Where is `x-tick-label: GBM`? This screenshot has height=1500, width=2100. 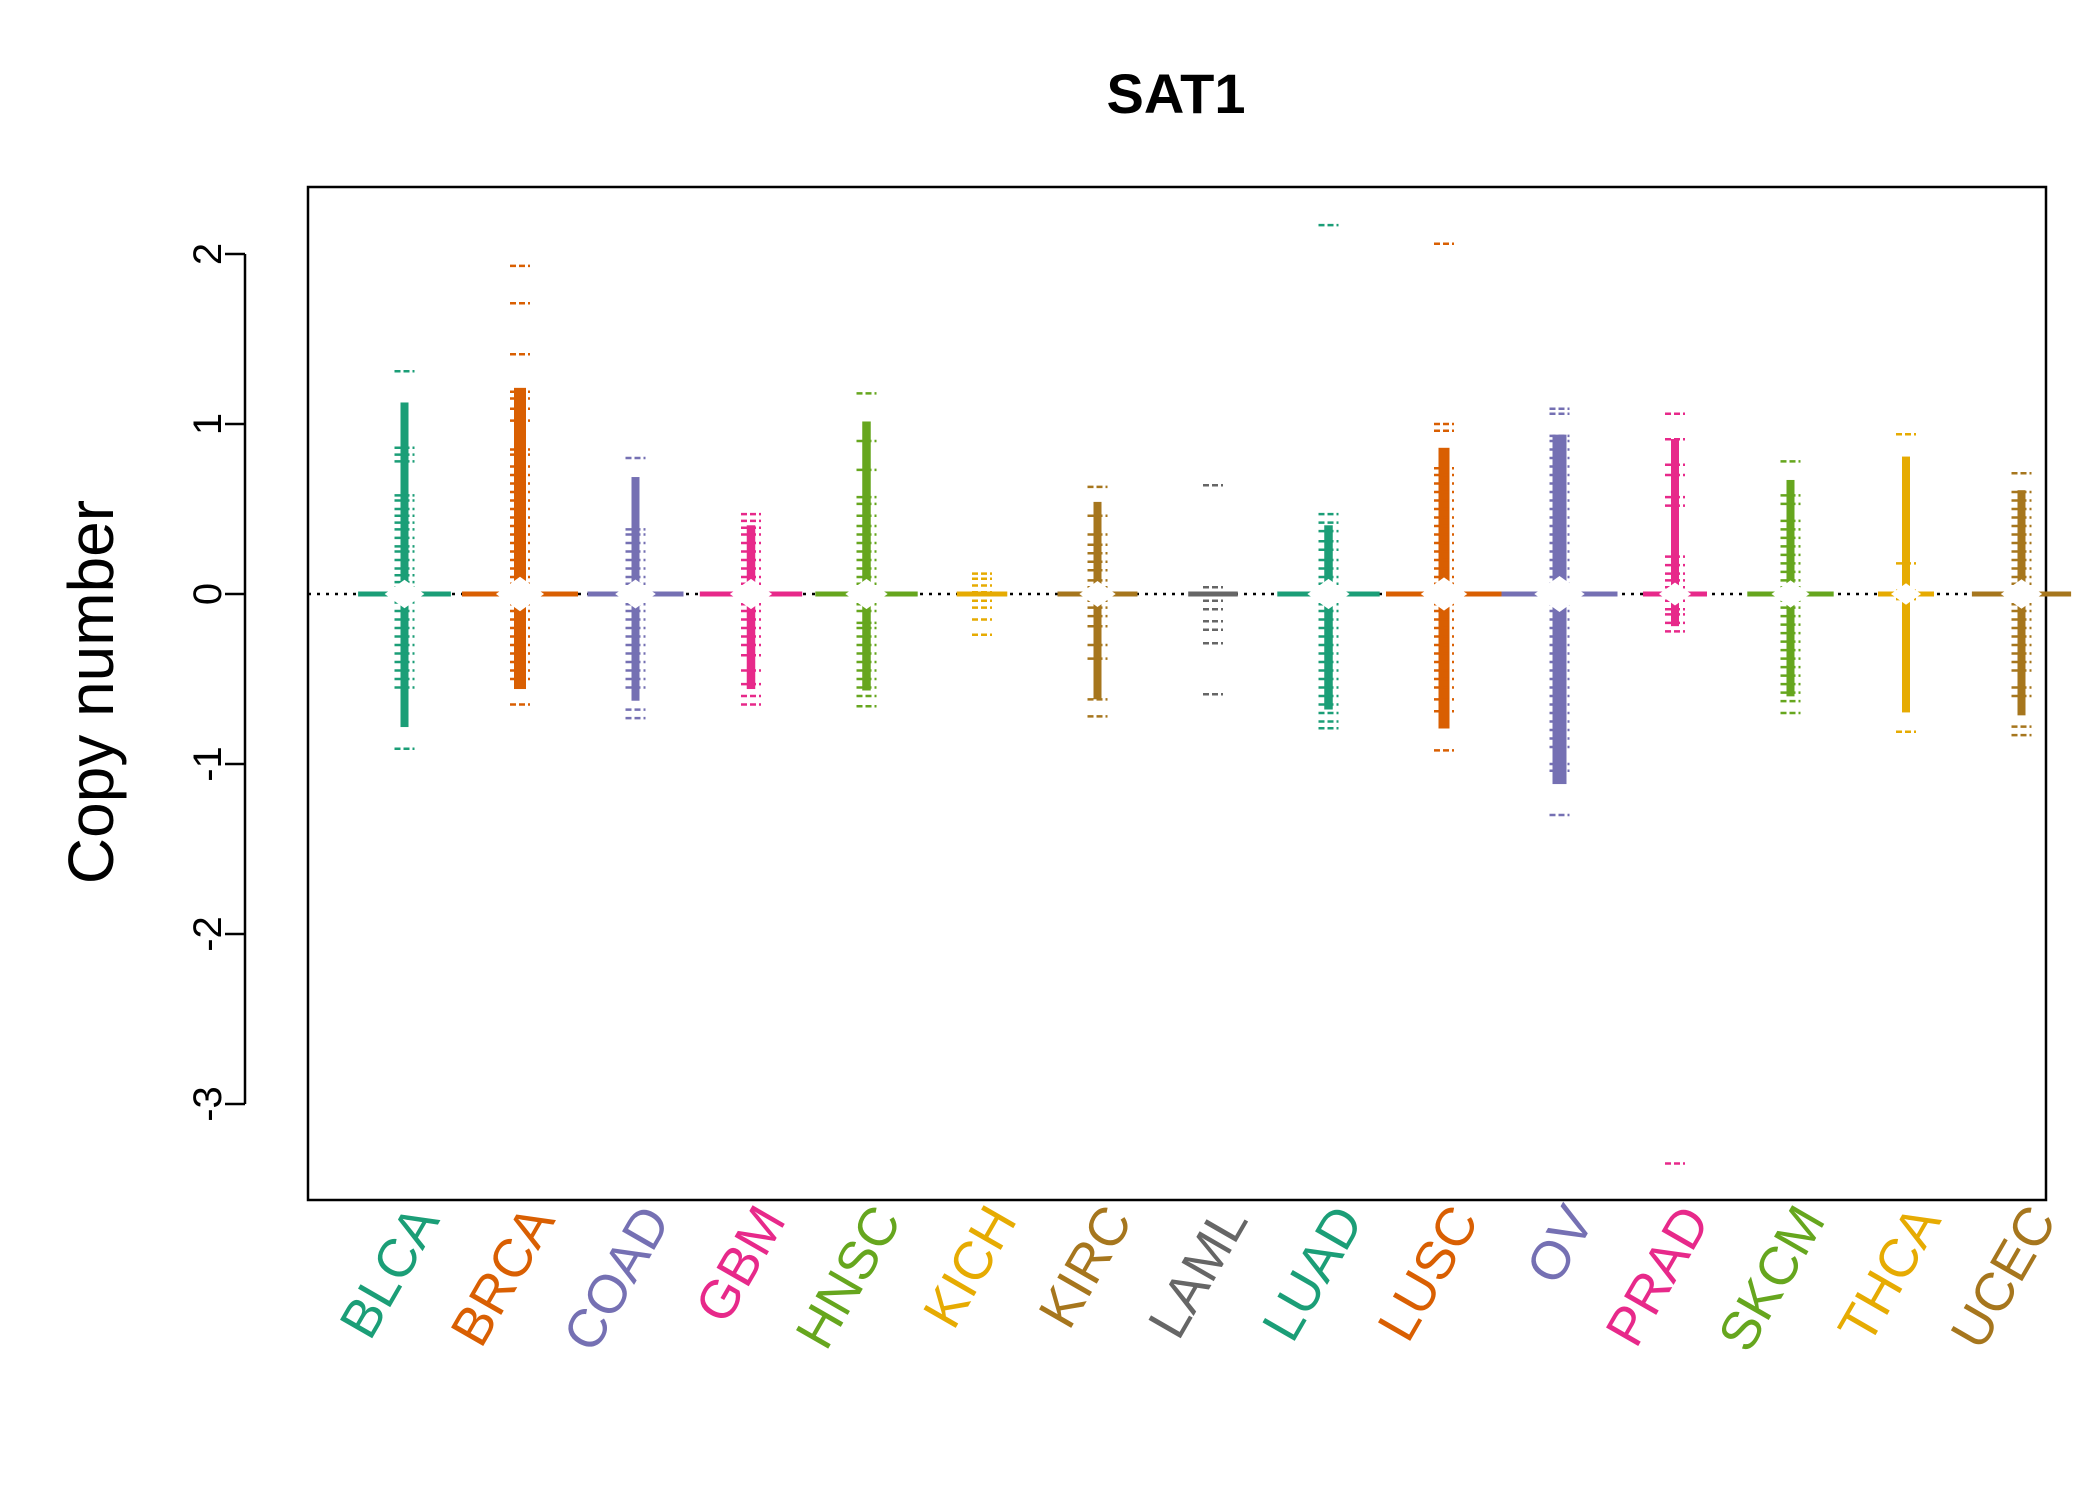 x-tick-label: GBM is located at coordinates (740, 1264).